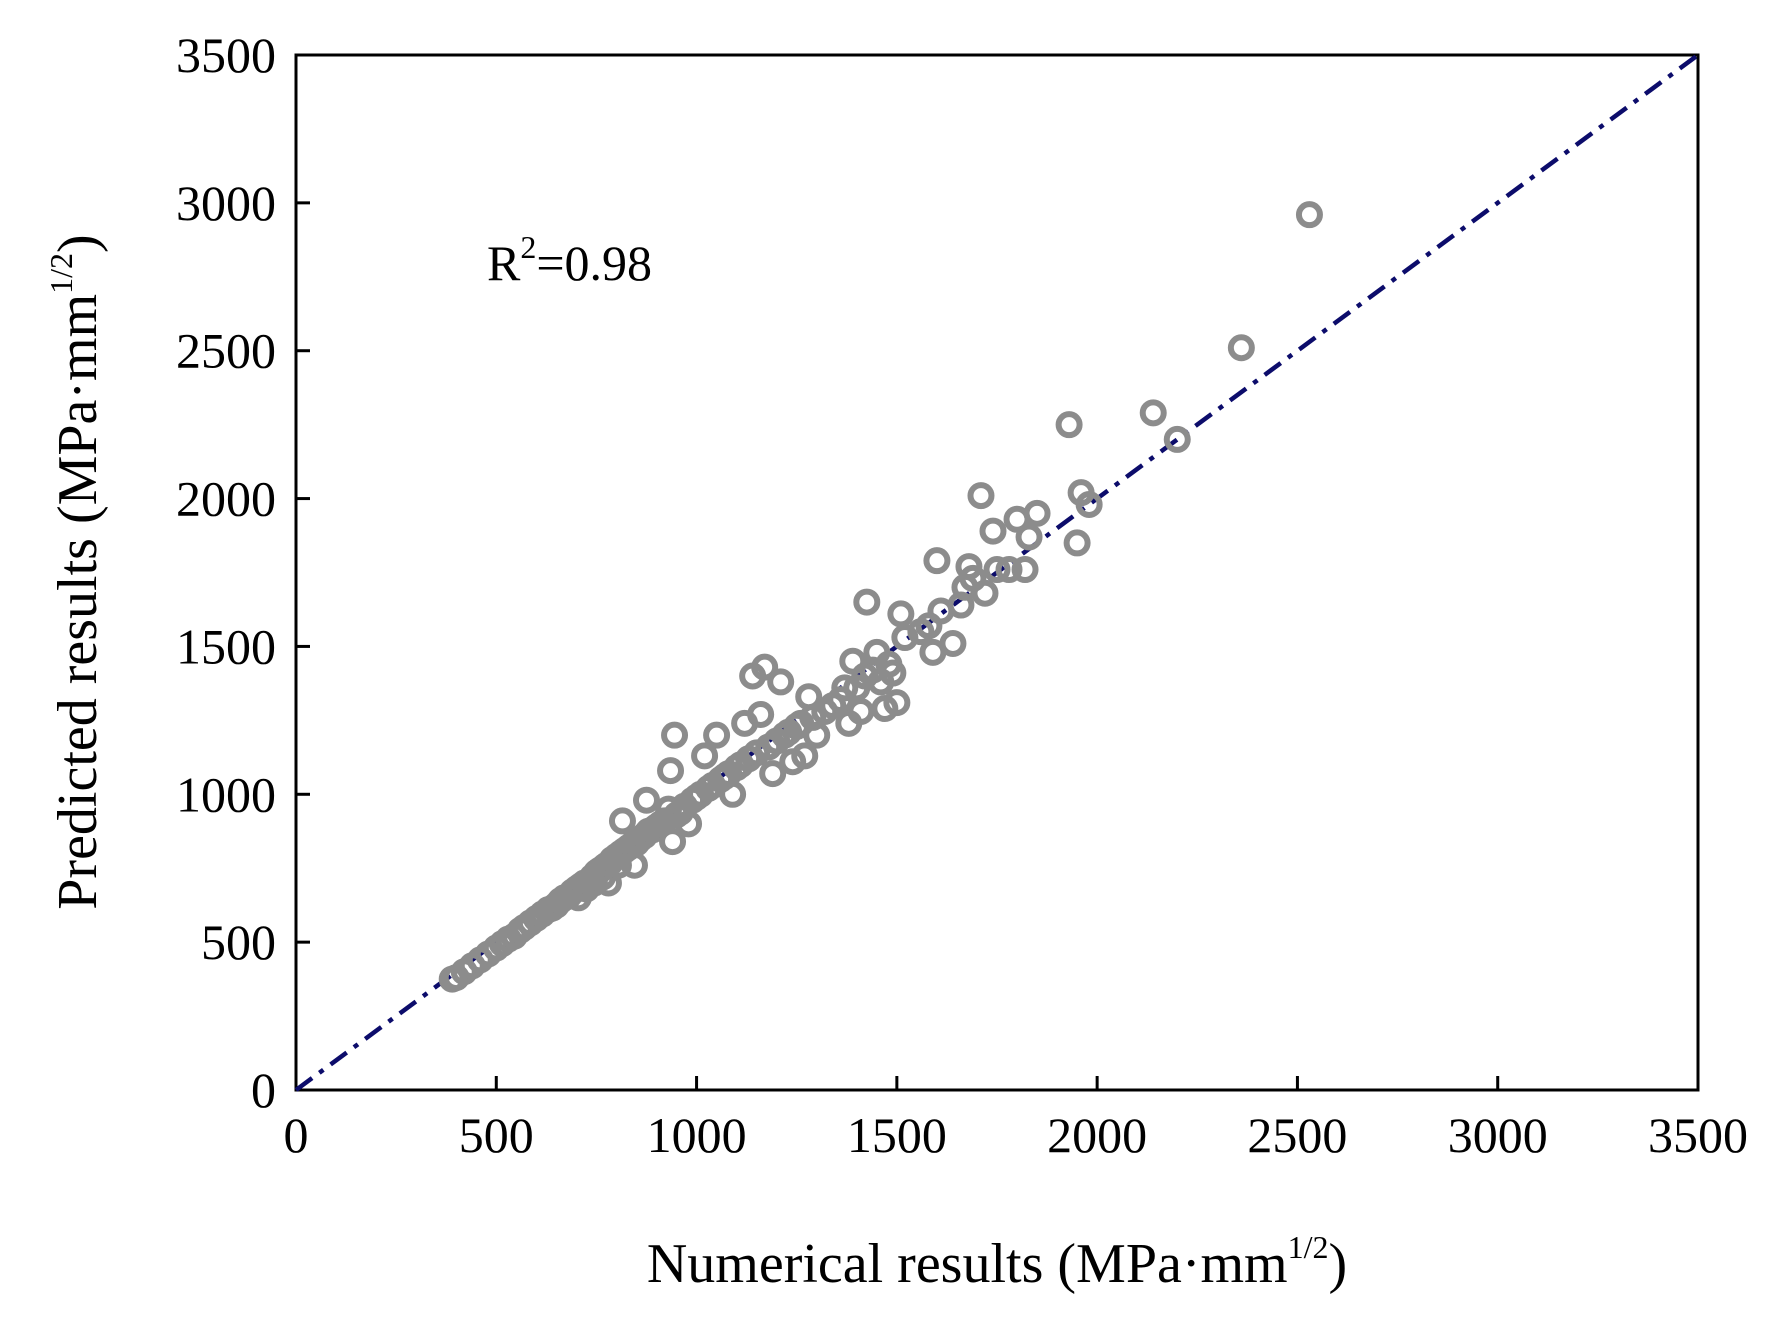 The image size is (1773, 1323). I want to click on r-squared-annotation: R2=0.98, so click(569, 260).